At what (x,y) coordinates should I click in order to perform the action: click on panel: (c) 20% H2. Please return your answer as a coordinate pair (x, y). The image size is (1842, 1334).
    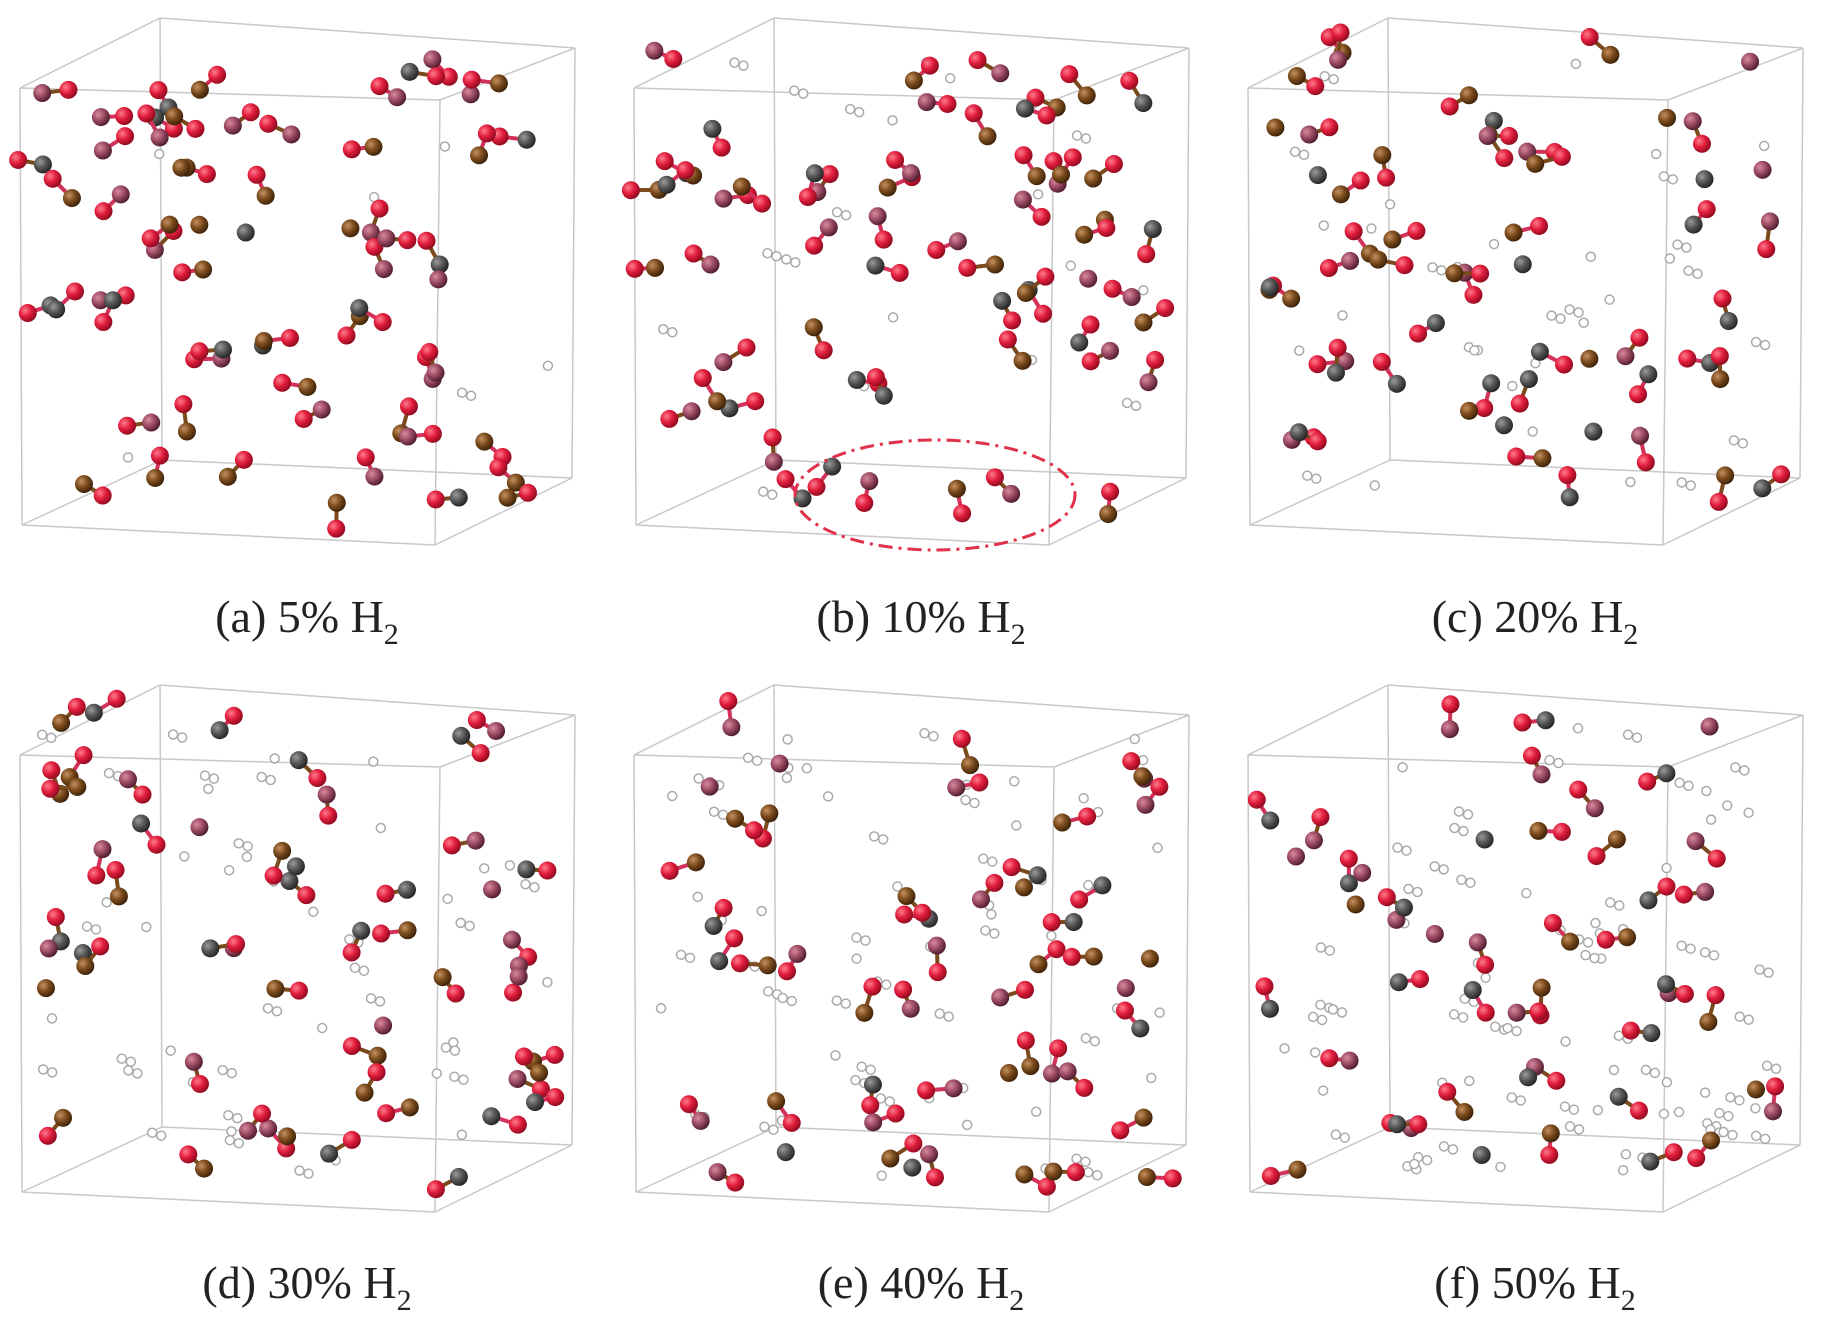
    Looking at the image, I should click on (1525, 334).